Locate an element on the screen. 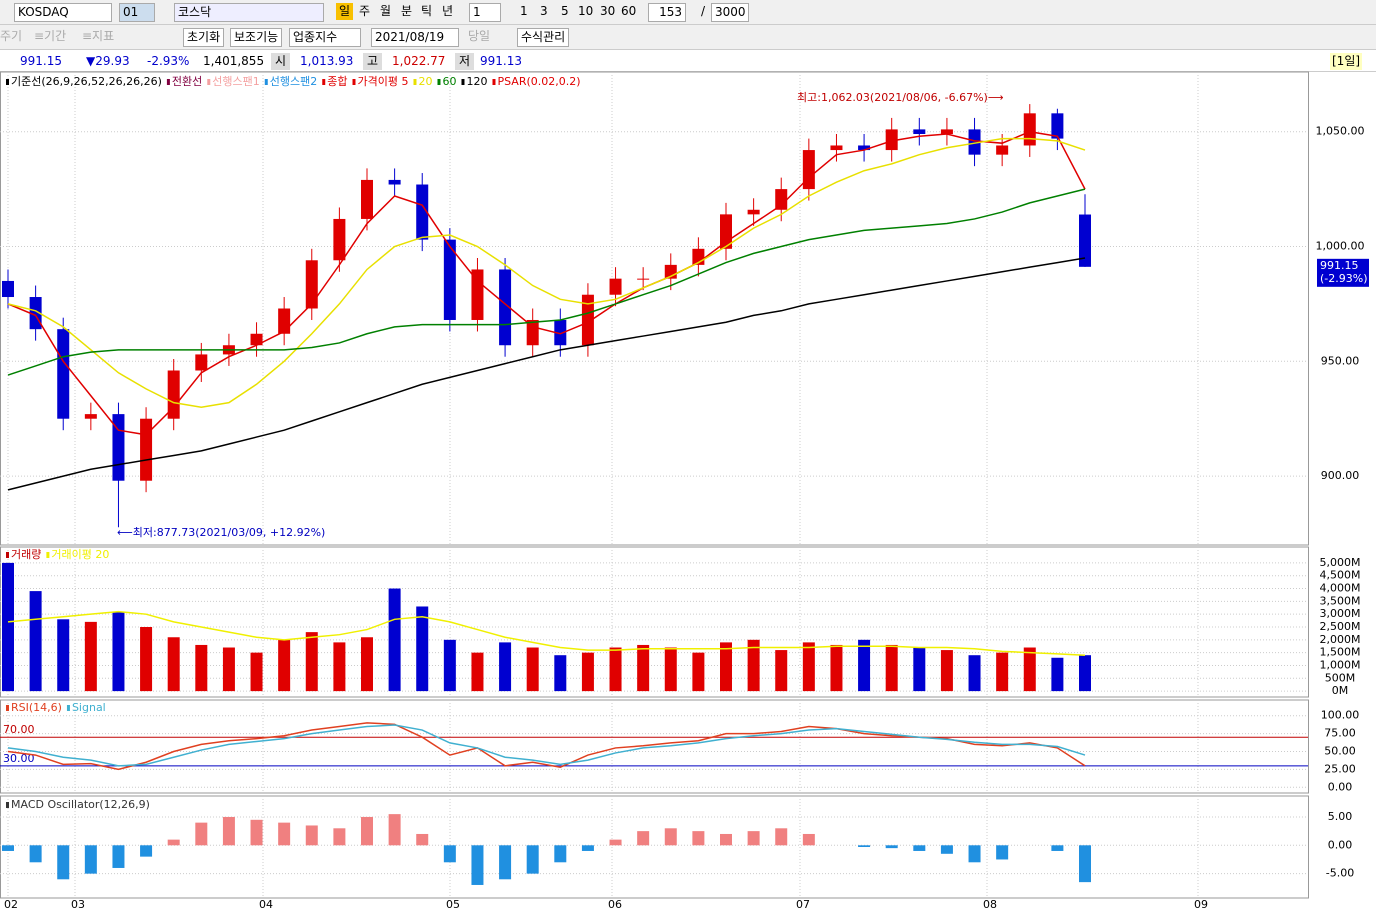  low: 991.13 is located at coordinates (501, 61).